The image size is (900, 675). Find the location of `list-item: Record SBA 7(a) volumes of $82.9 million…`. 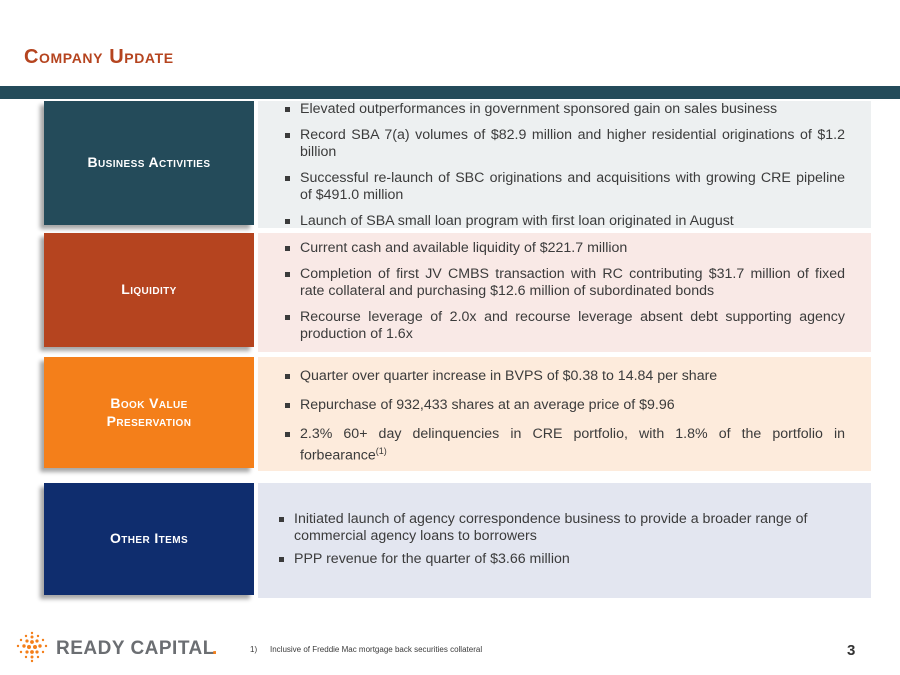

list-item: Record SBA 7(a) volumes of $82.9 million… is located at coordinates (563, 144).